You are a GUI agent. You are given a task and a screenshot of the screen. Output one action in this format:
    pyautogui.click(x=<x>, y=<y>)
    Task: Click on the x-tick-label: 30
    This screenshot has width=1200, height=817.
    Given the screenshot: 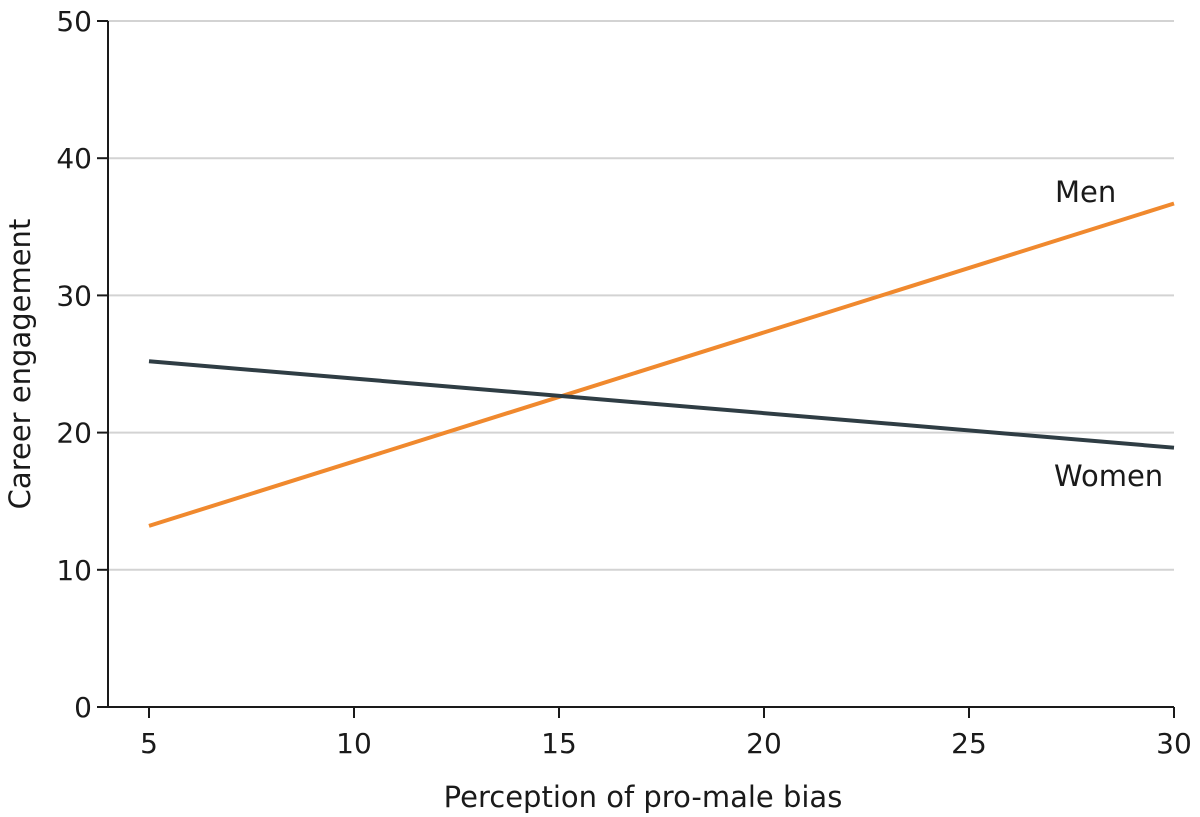 What is the action you would take?
    pyautogui.click(x=1174, y=743)
    